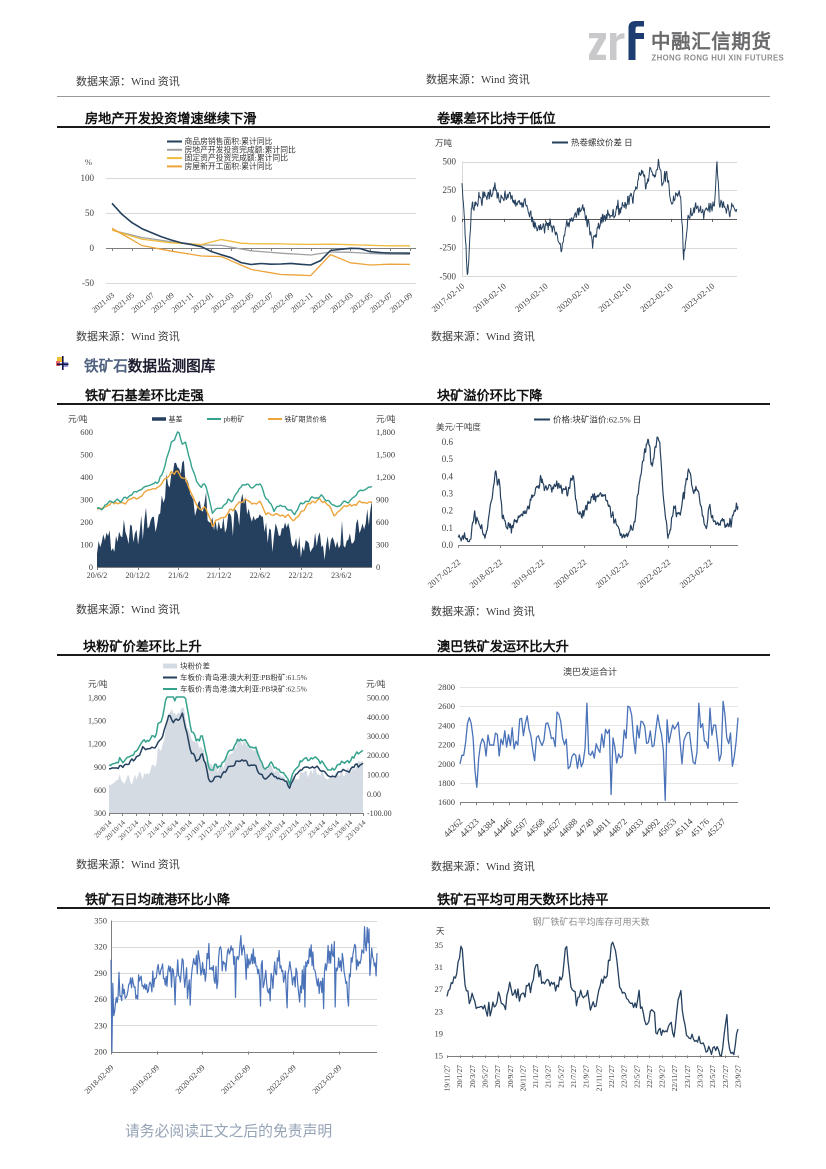 The height and width of the screenshot is (1169, 826). Describe the element at coordinates (144, 1079) in the screenshot. I see `svg-text: 2019-02-09` at that location.